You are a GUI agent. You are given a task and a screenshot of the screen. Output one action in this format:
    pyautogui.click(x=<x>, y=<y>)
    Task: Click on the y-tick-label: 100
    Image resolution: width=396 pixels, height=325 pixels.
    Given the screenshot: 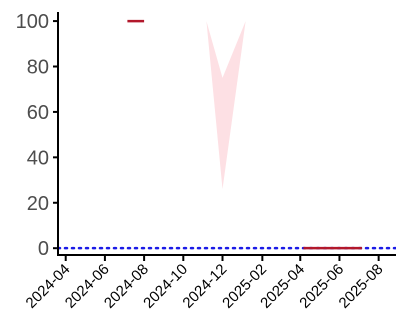 What is the action you would take?
    pyautogui.click(x=32, y=22)
    